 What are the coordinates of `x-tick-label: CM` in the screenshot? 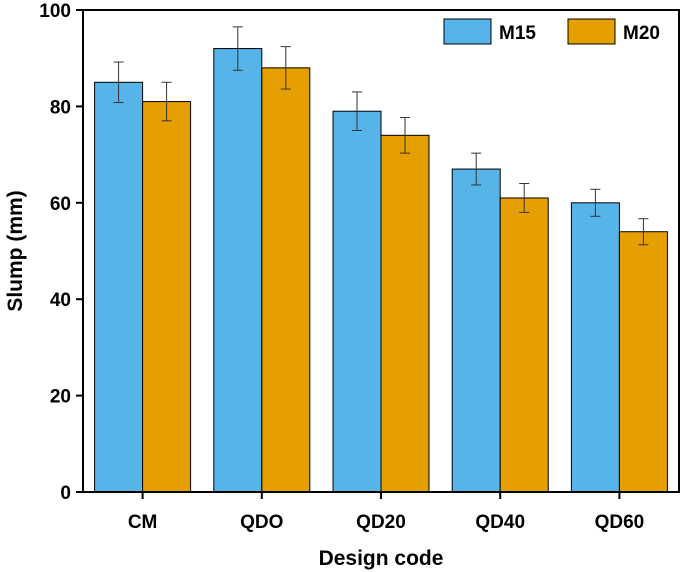 It's located at (143, 522).